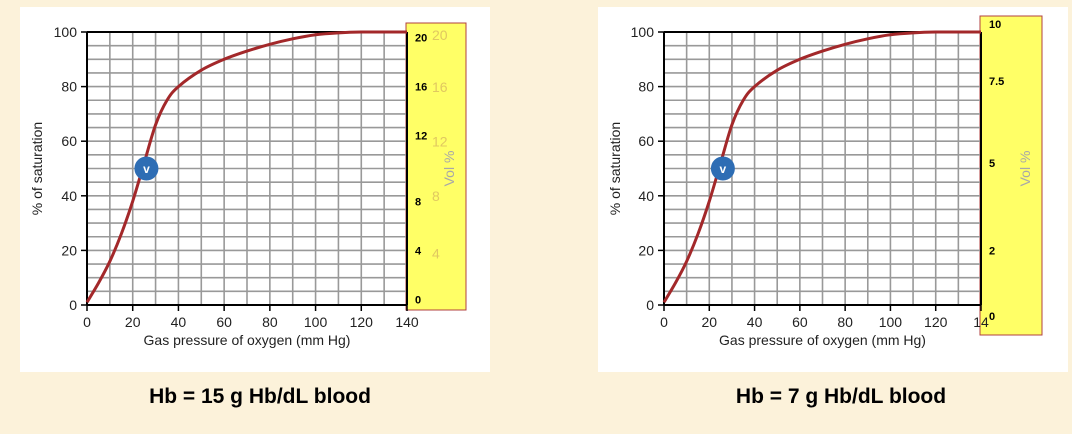 Image resolution: width=1072 pixels, height=434 pixels. I want to click on vol-percent-tick-label: 4, so click(418, 251).